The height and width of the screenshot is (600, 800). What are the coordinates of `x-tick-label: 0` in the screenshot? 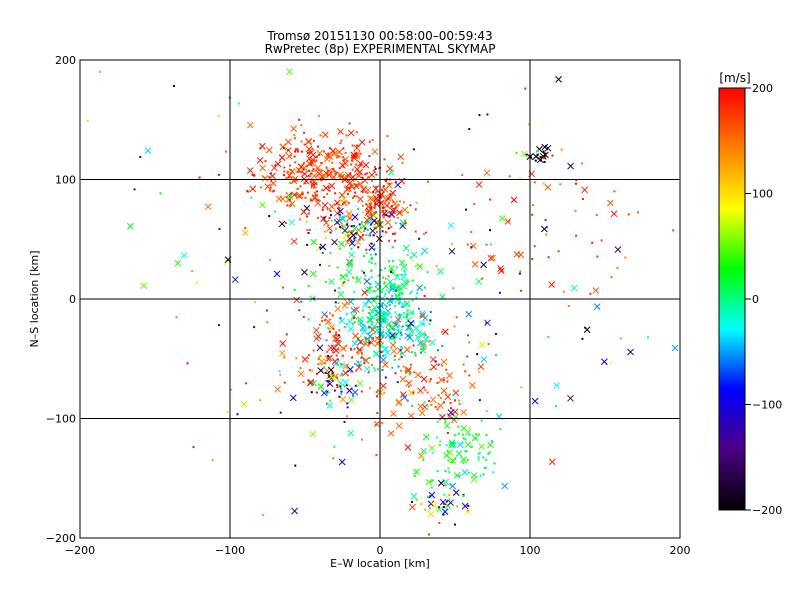 It's located at (380, 550).